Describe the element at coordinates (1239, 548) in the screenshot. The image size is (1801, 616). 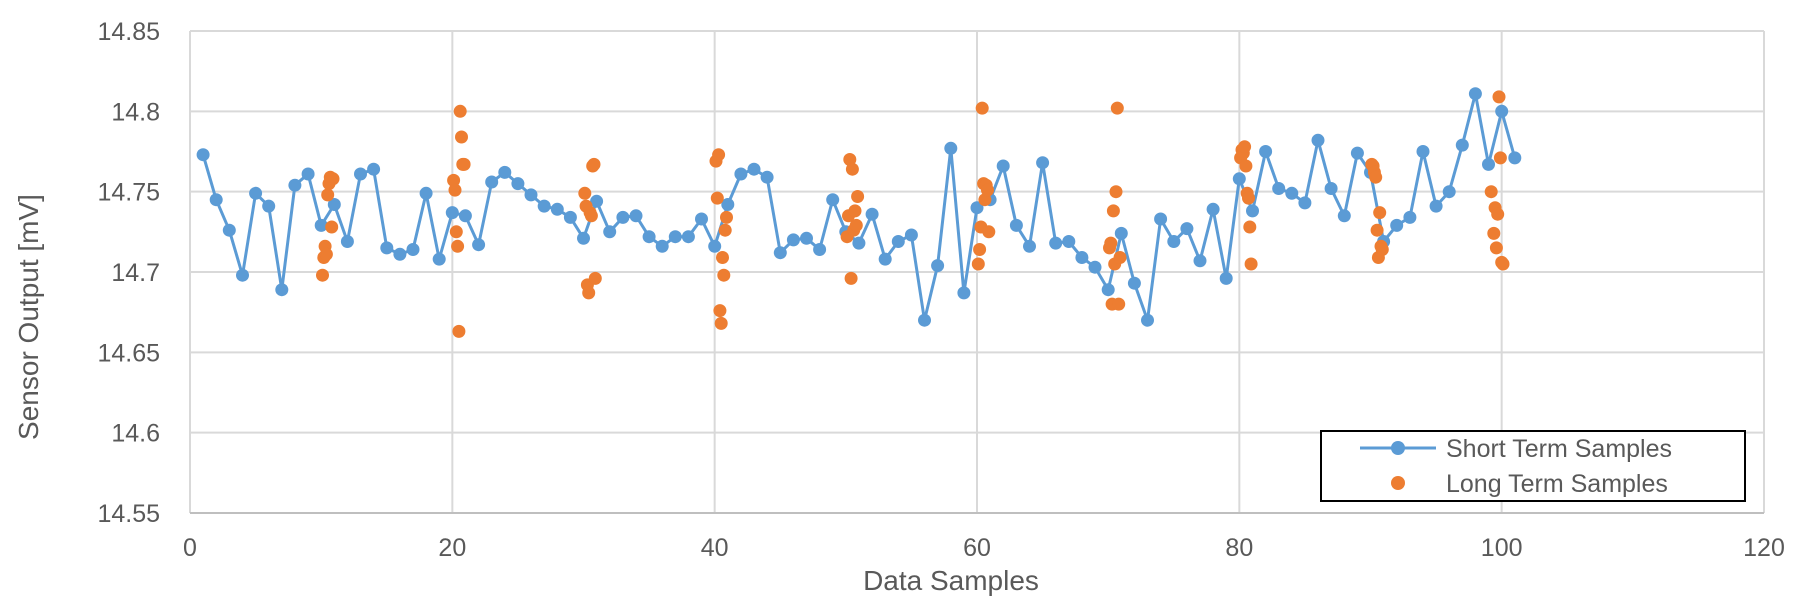
I see `x-tick-label: 80` at that location.